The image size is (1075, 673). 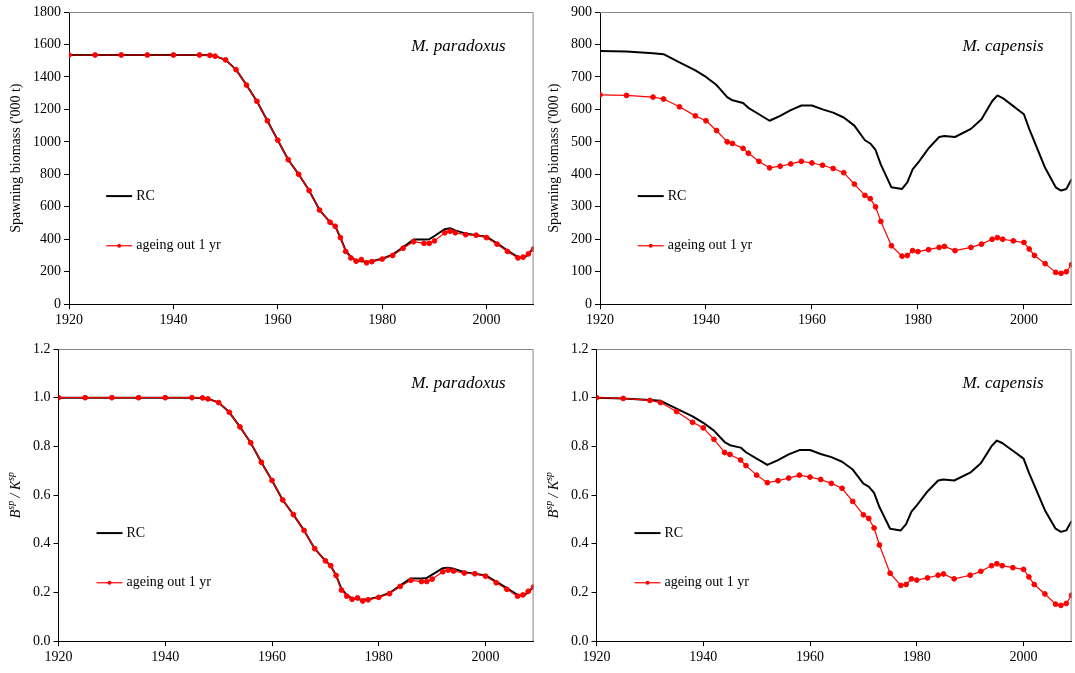 What do you see at coordinates (581, 141) in the screenshot?
I see `y-tick-label: 500` at bounding box center [581, 141].